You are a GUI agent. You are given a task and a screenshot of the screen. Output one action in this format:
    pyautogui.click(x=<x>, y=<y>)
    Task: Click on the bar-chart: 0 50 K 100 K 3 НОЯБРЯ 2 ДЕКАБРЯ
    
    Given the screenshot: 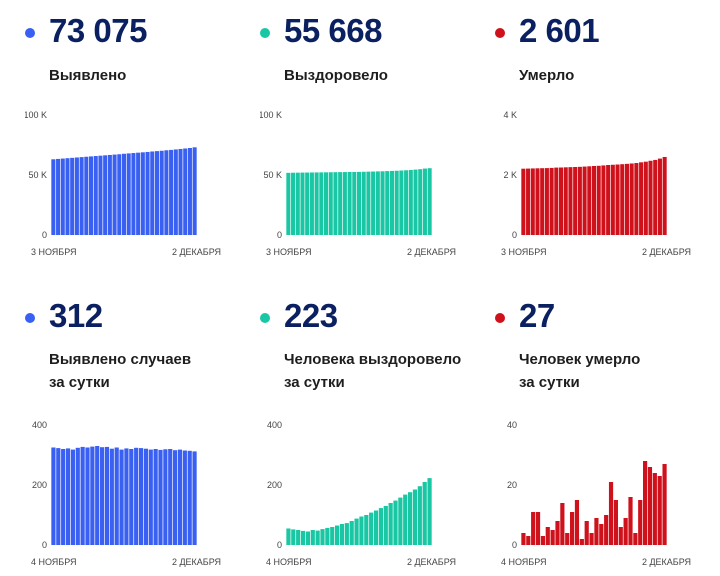 What is the action you would take?
    pyautogui.click(x=358, y=183)
    